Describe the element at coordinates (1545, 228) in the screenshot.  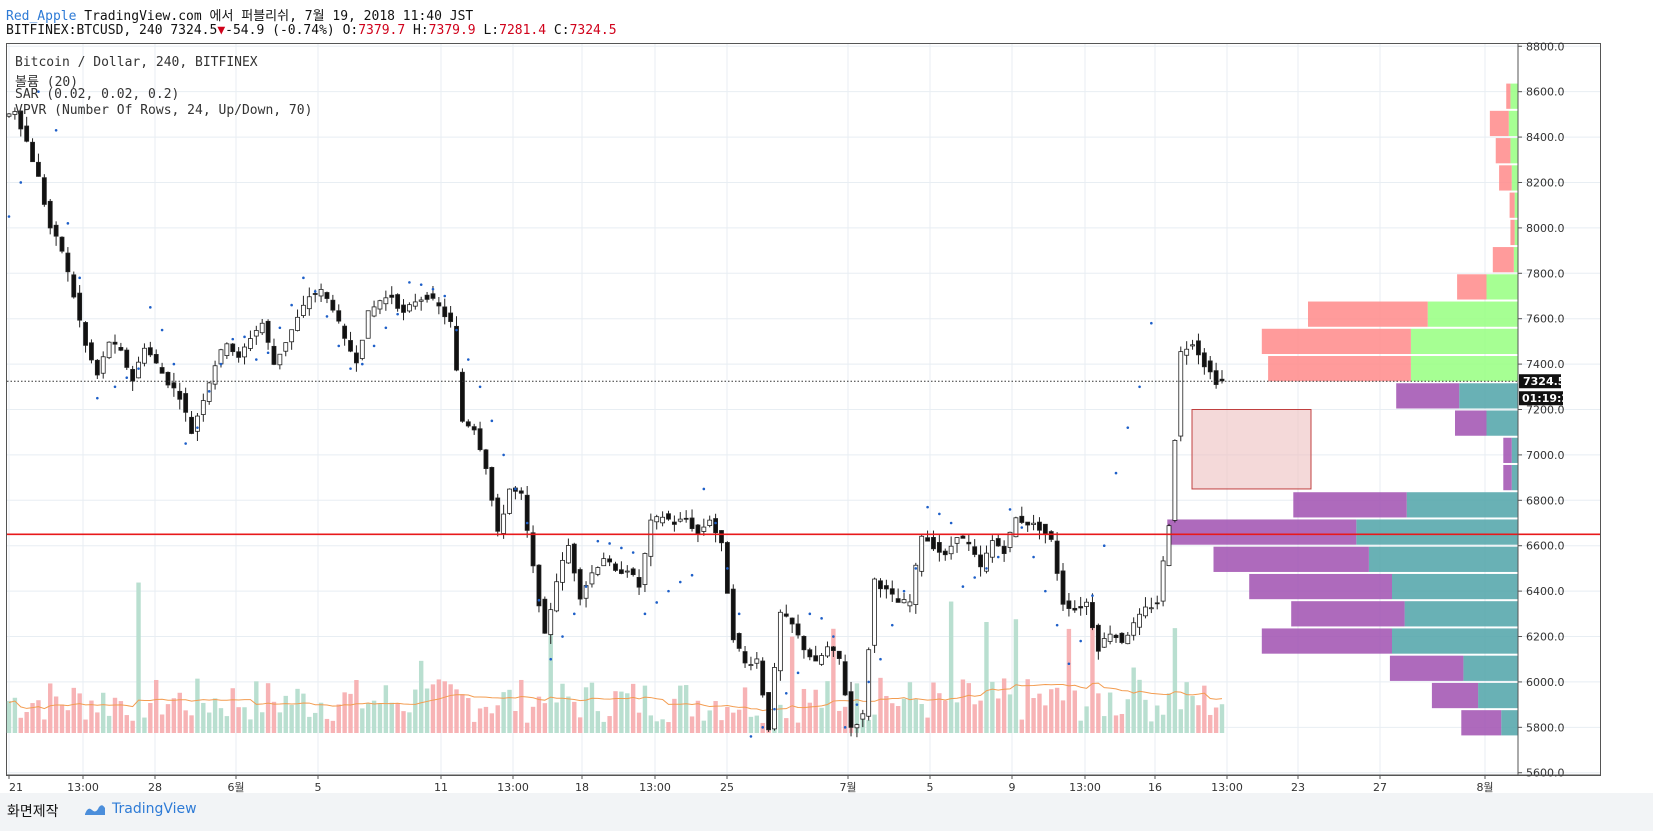
I see `price-tick-label: 8000.0` at that location.